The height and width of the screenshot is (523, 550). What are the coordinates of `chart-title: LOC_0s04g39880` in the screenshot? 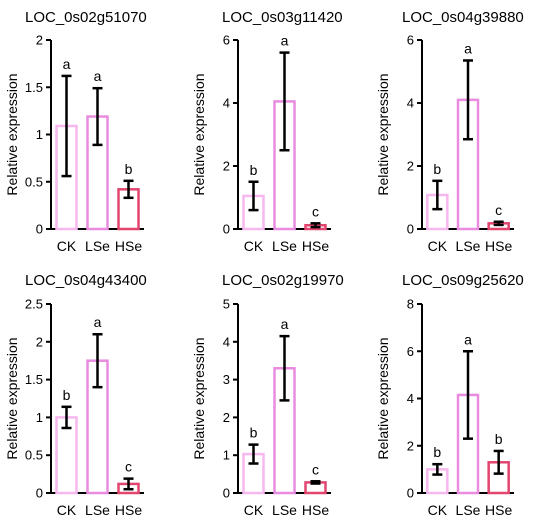 It's located at (463, 17).